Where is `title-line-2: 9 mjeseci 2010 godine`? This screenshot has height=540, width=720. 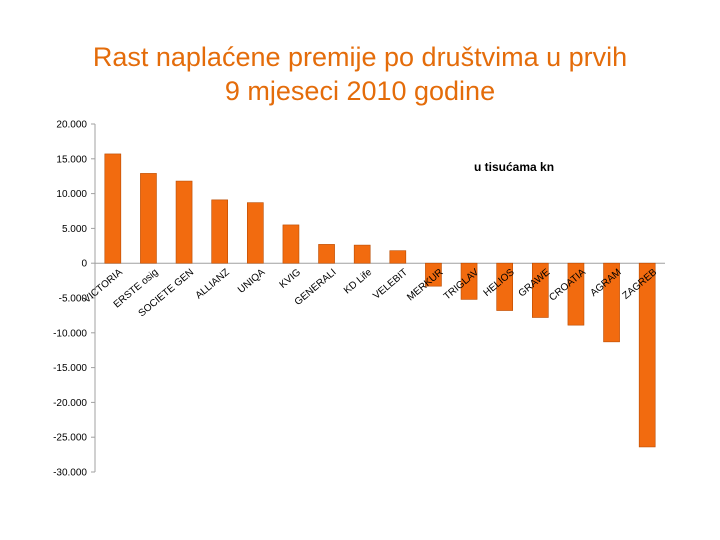
title-line-2: 9 mjeseci 2010 godine is located at coordinates (360, 91).